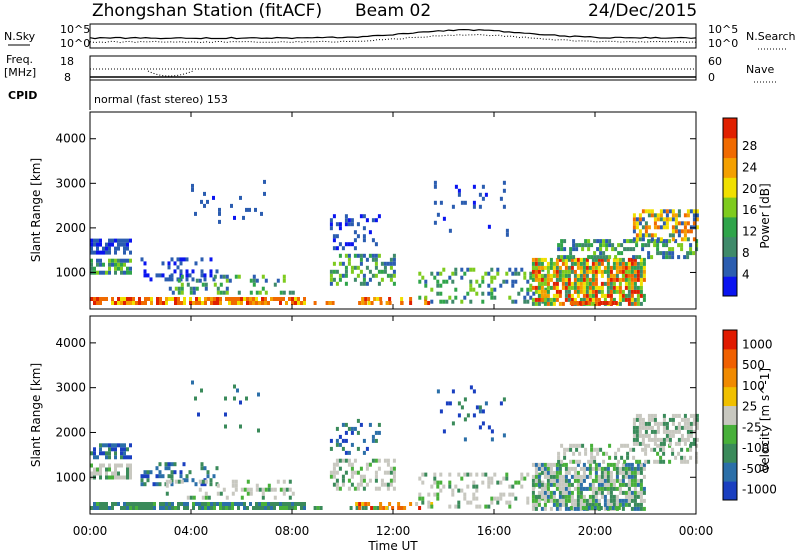 The width and height of the screenshot is (800, 554). Describe the element at coordinates (393, 11) in the screenshot. I see `beam-label: Beam 02` at that location.